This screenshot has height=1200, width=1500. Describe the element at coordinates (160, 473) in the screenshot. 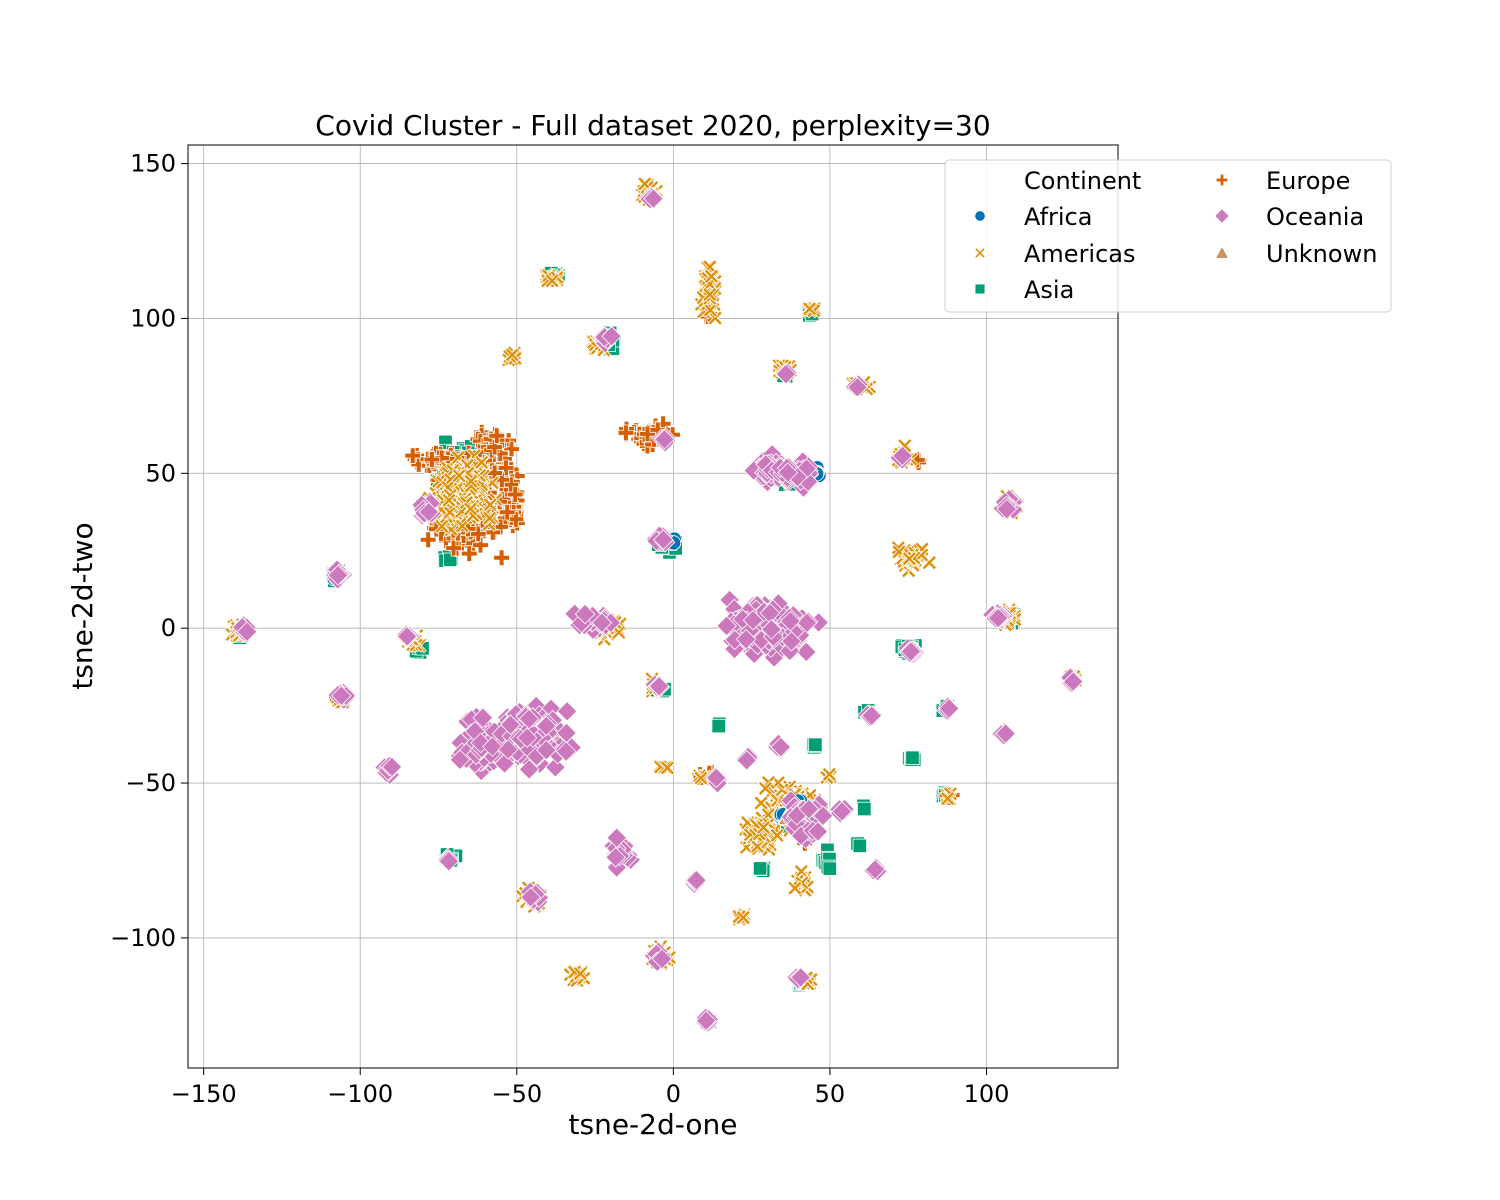

I see `y-tick-label: 50` at that location.